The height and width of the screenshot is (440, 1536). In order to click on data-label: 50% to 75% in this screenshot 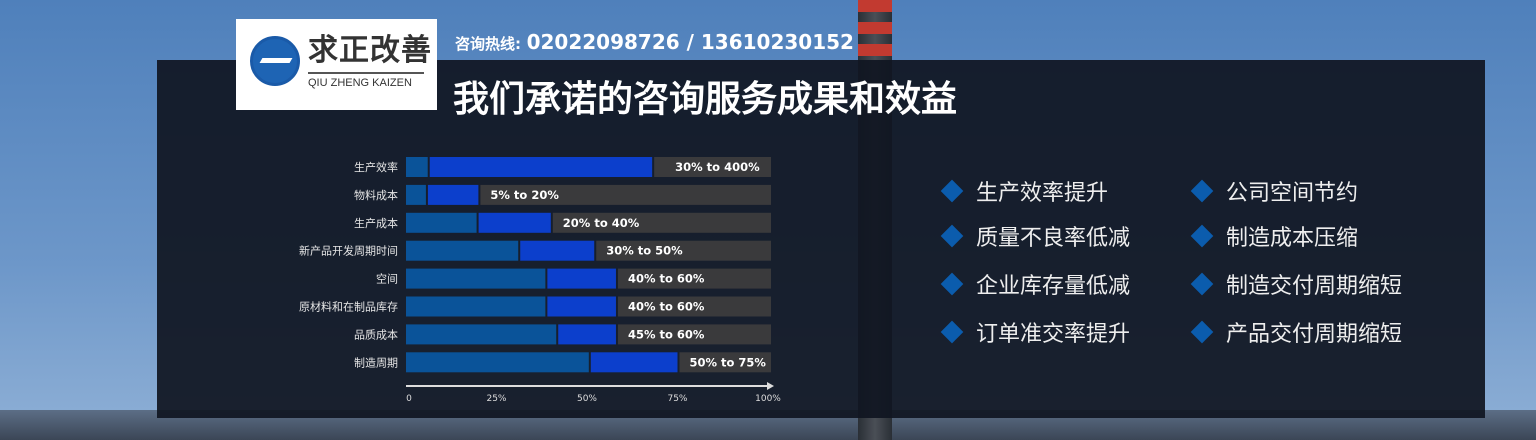, I will do `click(728, 362)`.